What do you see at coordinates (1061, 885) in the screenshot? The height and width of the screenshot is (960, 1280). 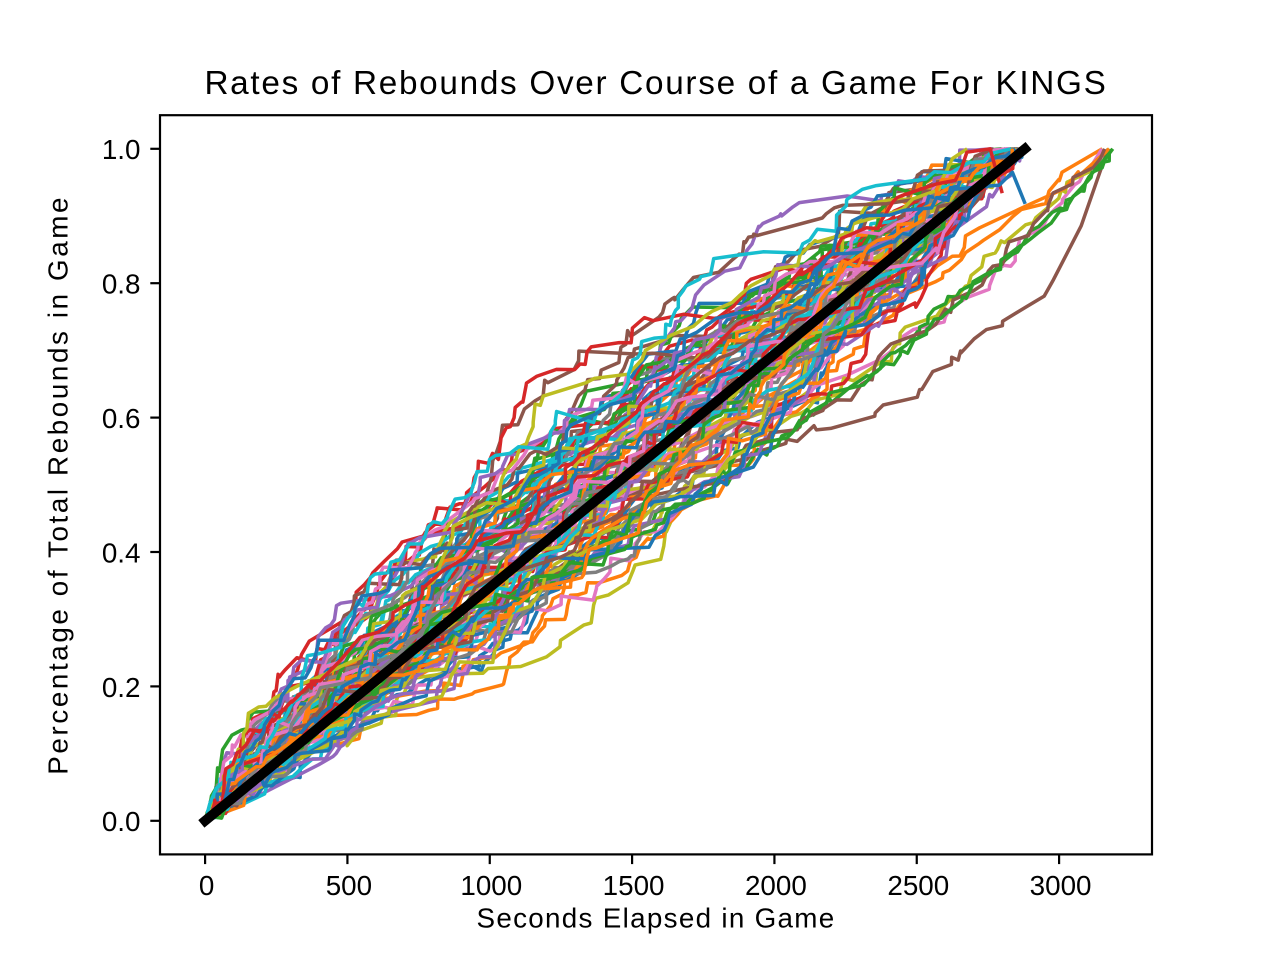 I see `svg-text: 3000` at bounding box center [1061, 885].